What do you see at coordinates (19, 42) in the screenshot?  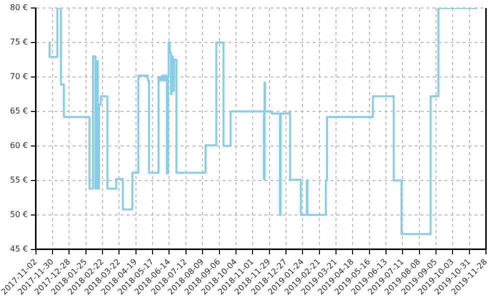 I see `y-tick-label: 75 €` at bounding box center [19, 42].